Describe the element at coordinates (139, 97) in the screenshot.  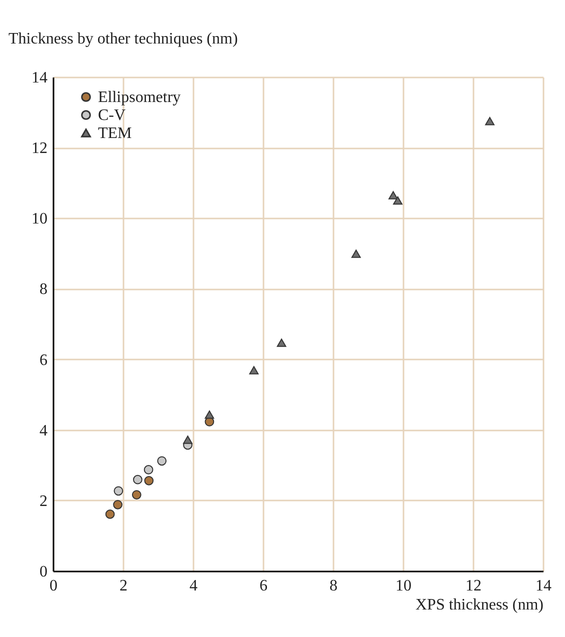
I see `legend-label: Ellipsometry` at that location.